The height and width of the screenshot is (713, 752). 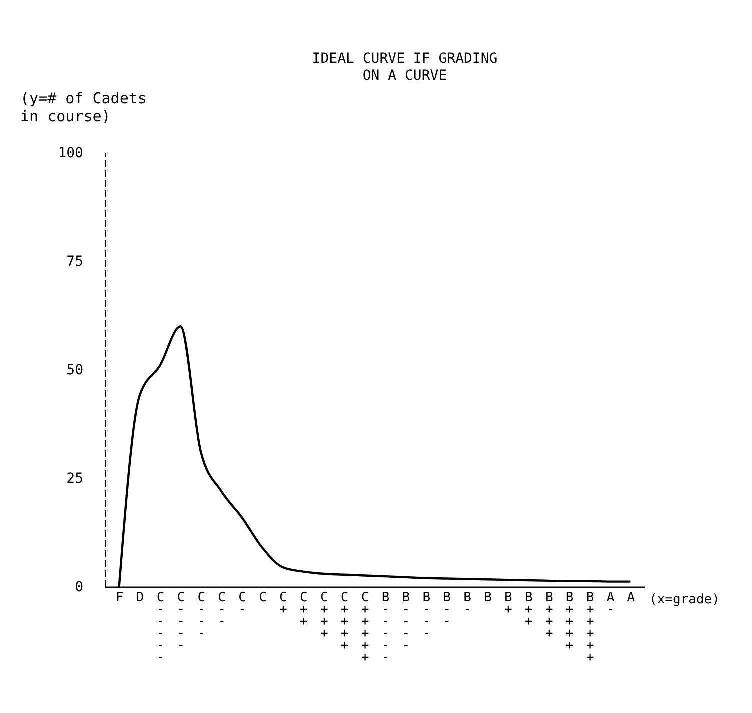 I want to click on x-tick-label: A, so click(x=631, y=598).